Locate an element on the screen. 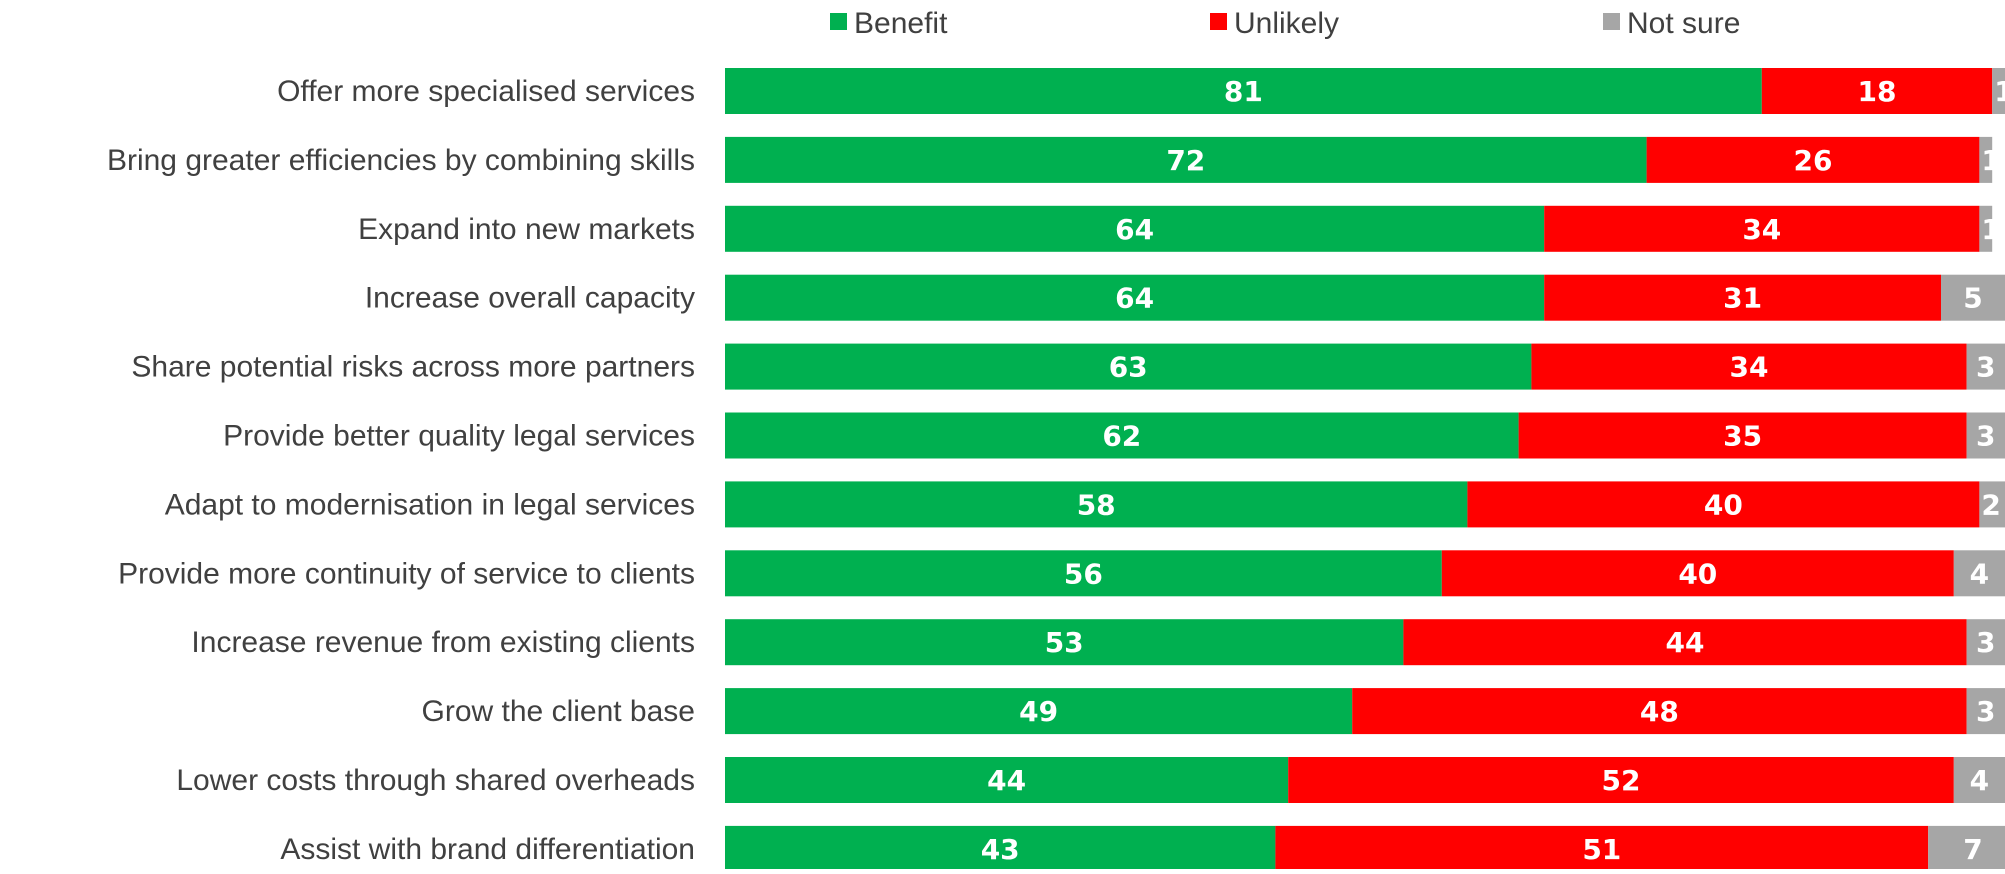 The width and height of the screenshot is (2005, 874). data-label-unlikely: 18 is located at coordinates (1877, 91).